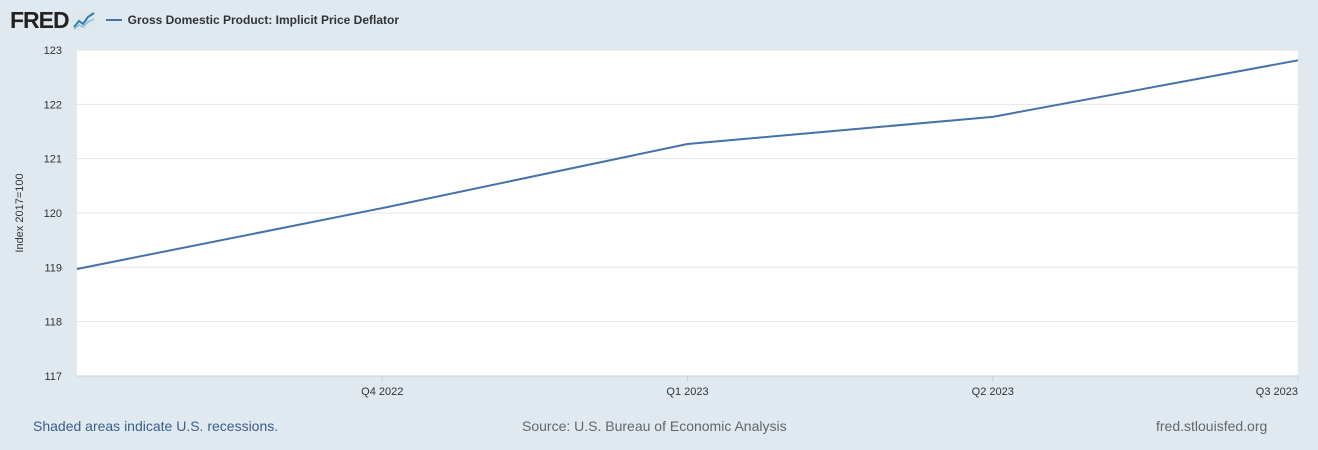 The height and width of the screenshot is (450, 1318). What do you see at coordinates (53, 377) in the screenshot?
I see `y-tick-label: 117` at bounding box center [53, 377].